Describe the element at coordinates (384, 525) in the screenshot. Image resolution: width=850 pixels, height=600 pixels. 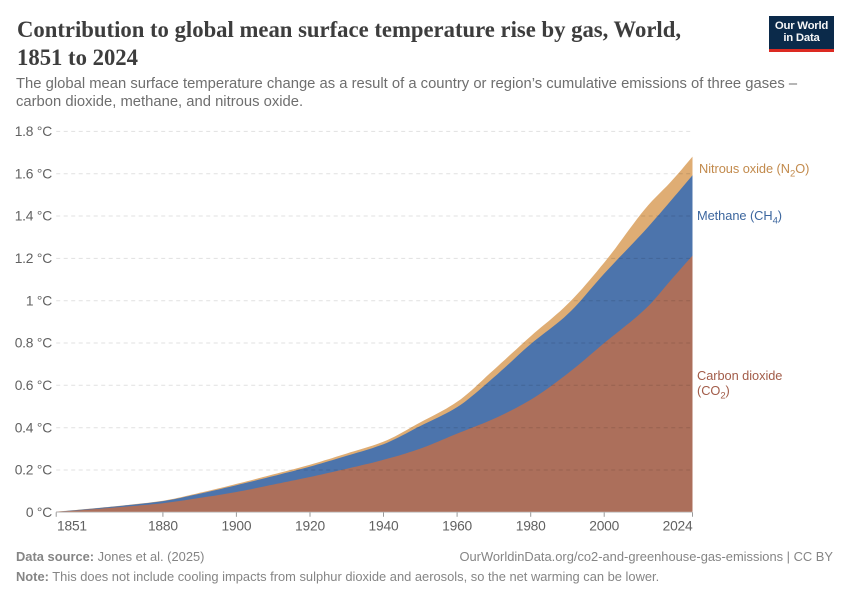
I see `svg-text: 1940` at that location.